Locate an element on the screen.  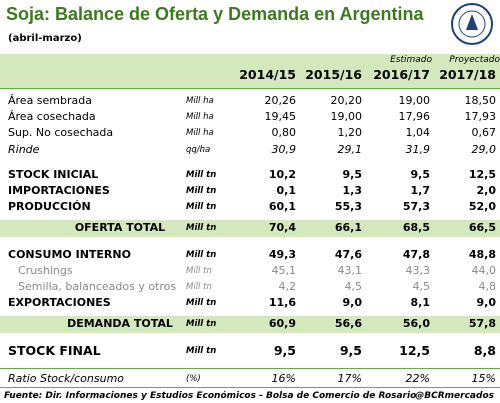
cell-value: 20,26 is located at coordinates (280, 100).